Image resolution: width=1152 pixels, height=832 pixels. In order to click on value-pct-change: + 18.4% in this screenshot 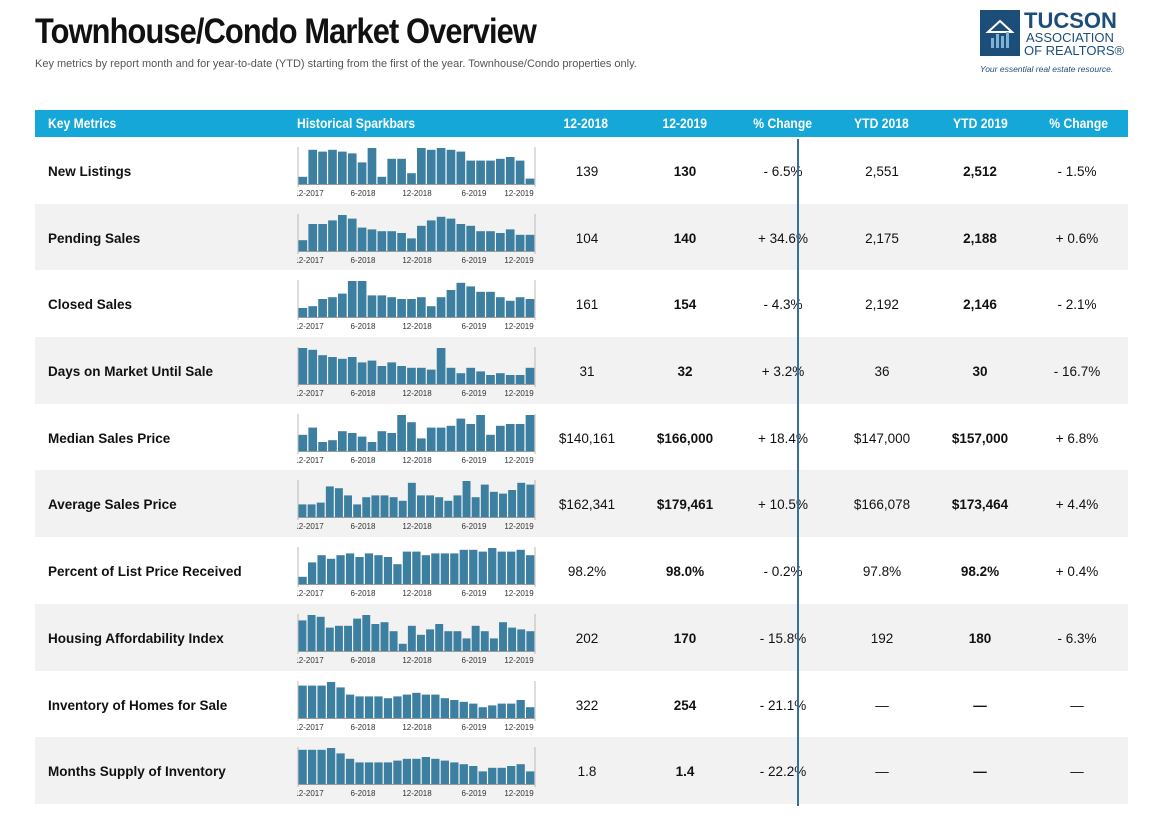, I will do `click(783, 438)`.